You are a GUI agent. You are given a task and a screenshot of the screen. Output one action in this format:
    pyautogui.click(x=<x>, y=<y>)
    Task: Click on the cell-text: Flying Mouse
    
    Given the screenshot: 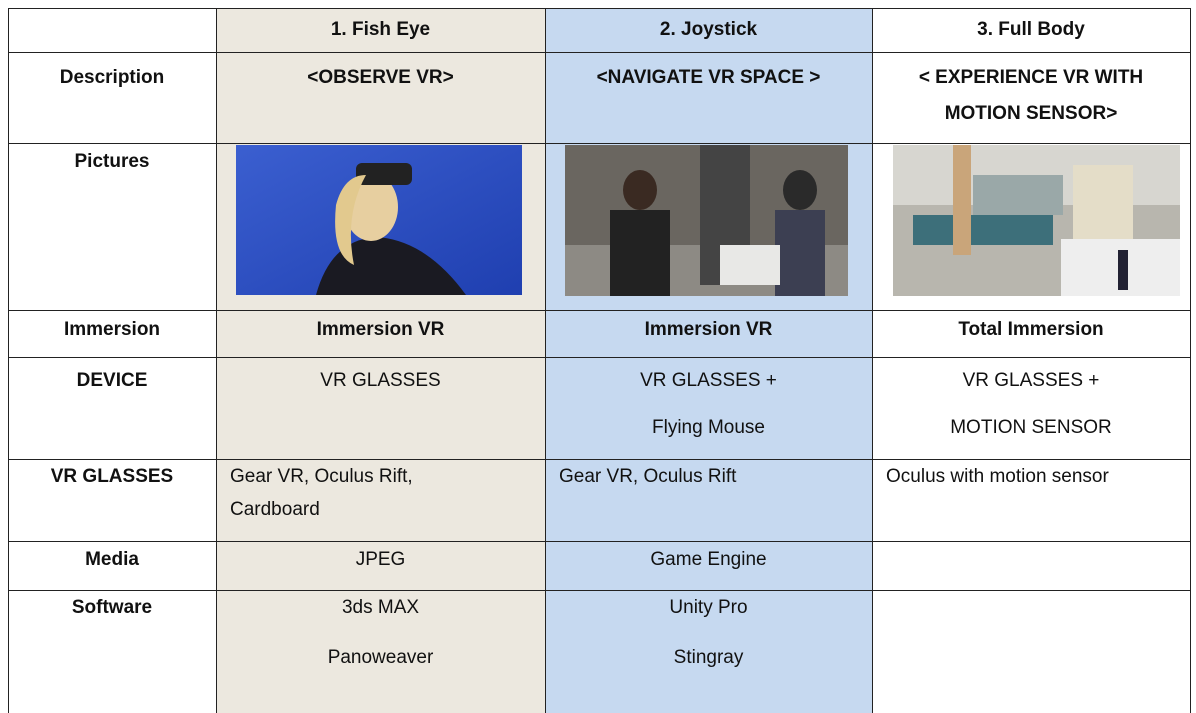 What is the action you would take?
    pyautogui.click(x=708, y=427)
    